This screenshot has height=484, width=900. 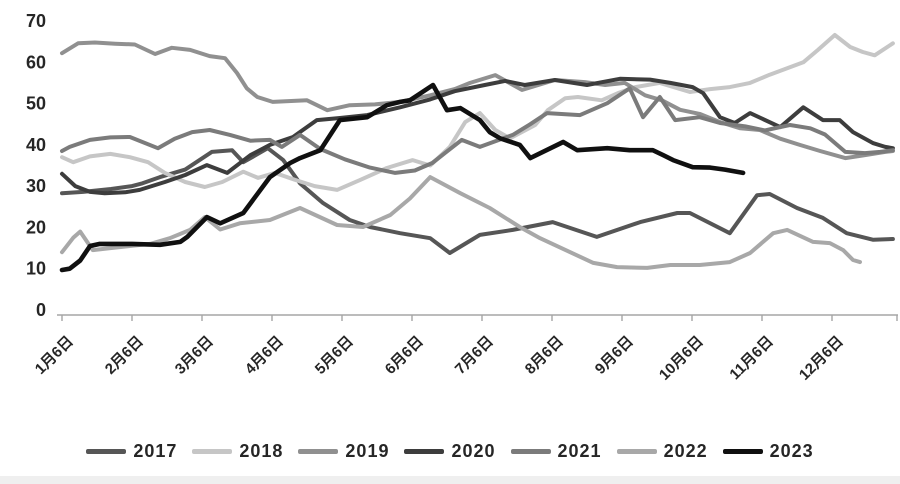 I want to click on x-axis-label-3: 3月6日, so click(x=194, y=355).